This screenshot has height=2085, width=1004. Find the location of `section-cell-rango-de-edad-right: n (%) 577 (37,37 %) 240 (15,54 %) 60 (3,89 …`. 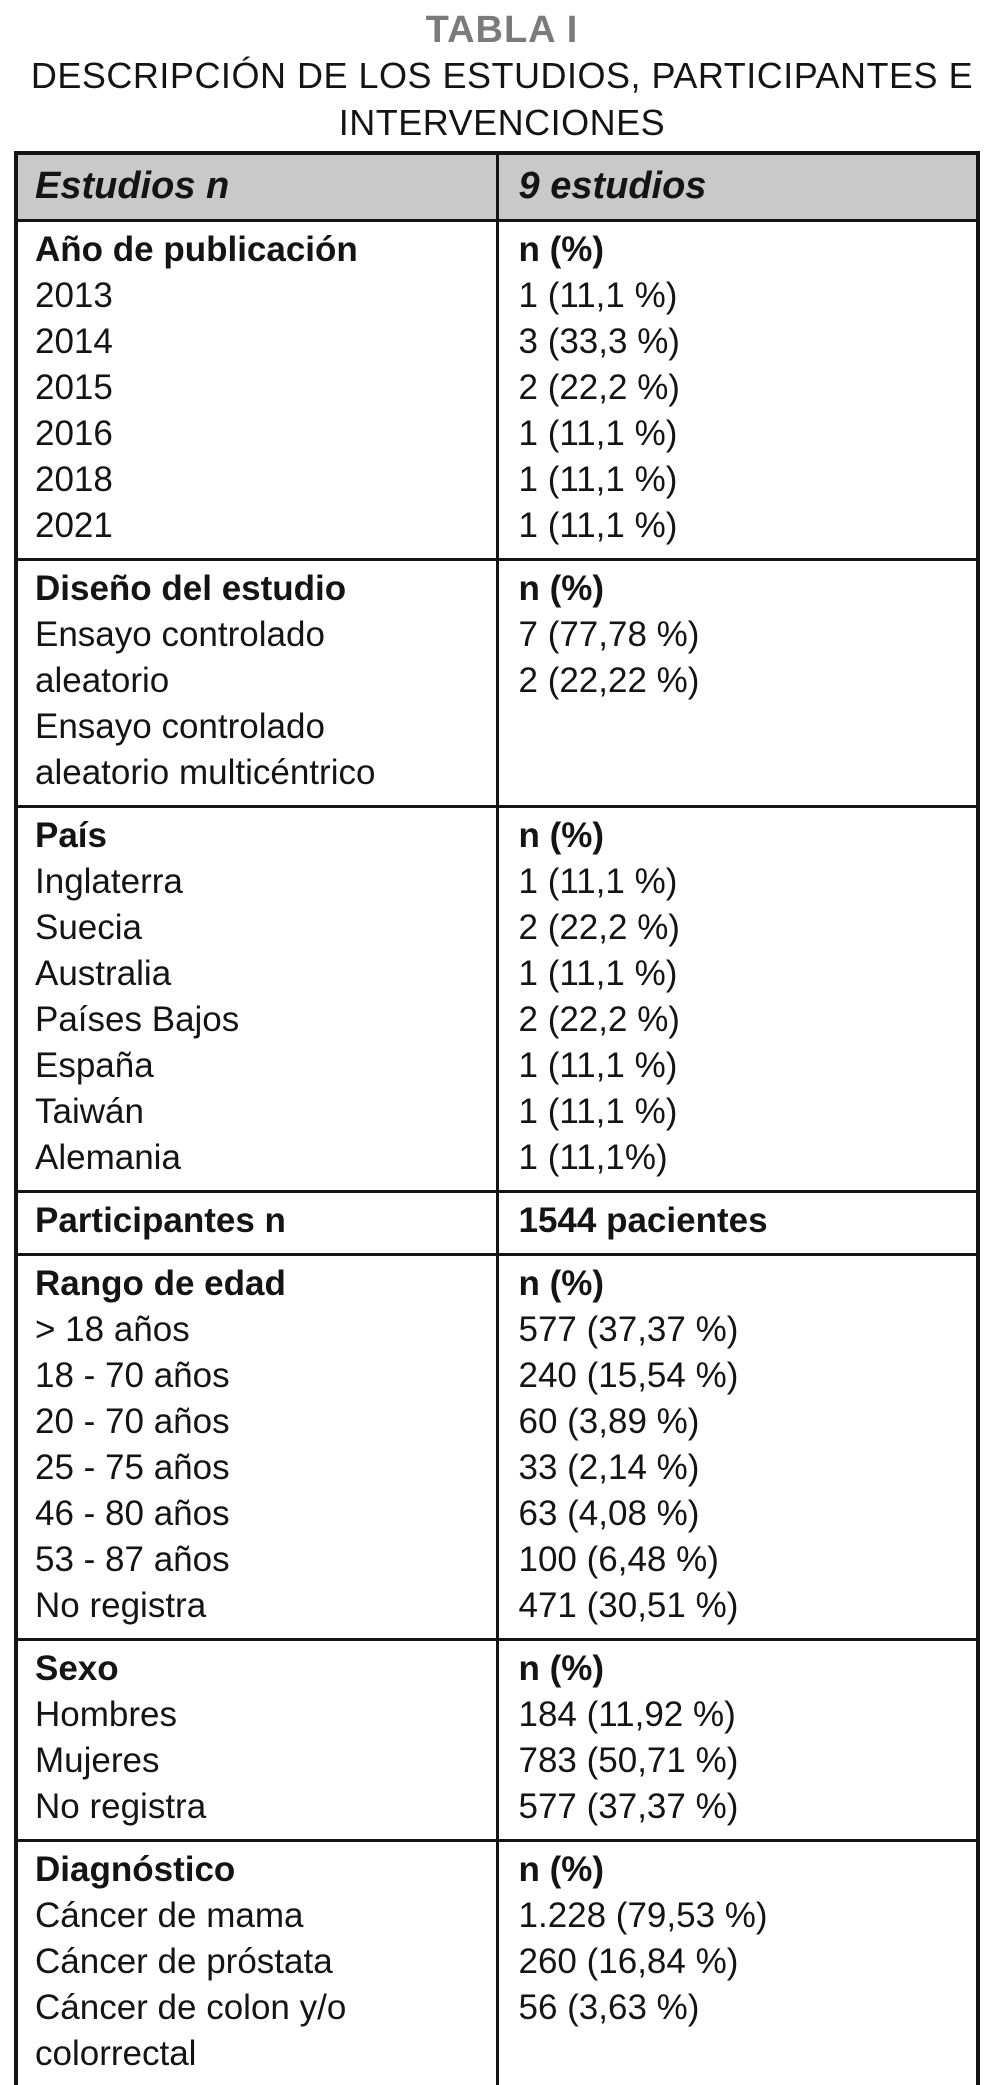

section-cell-rango-de-edad-right: n (%) 577 (37,37 %) 240 (15,54 %) 60 (3,89 … is located at coordinates (737, 1447).